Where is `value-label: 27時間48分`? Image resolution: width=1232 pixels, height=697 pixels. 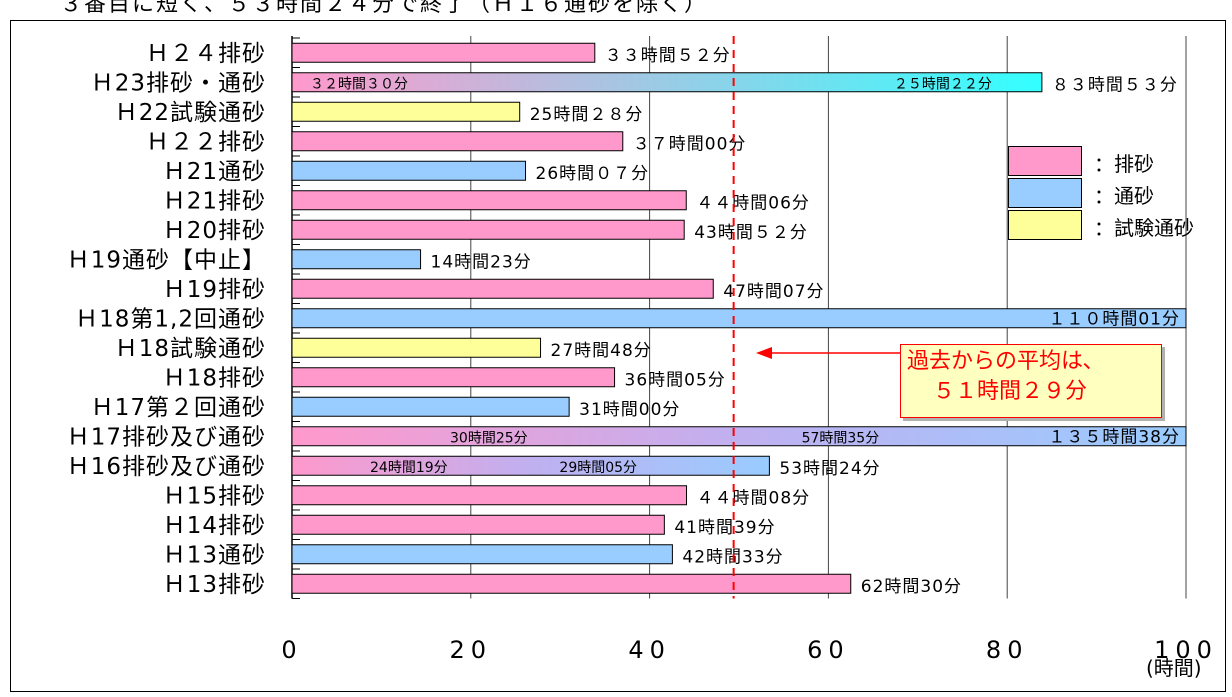 value-label: 27時間48分 is located at coordinates (601, 351).